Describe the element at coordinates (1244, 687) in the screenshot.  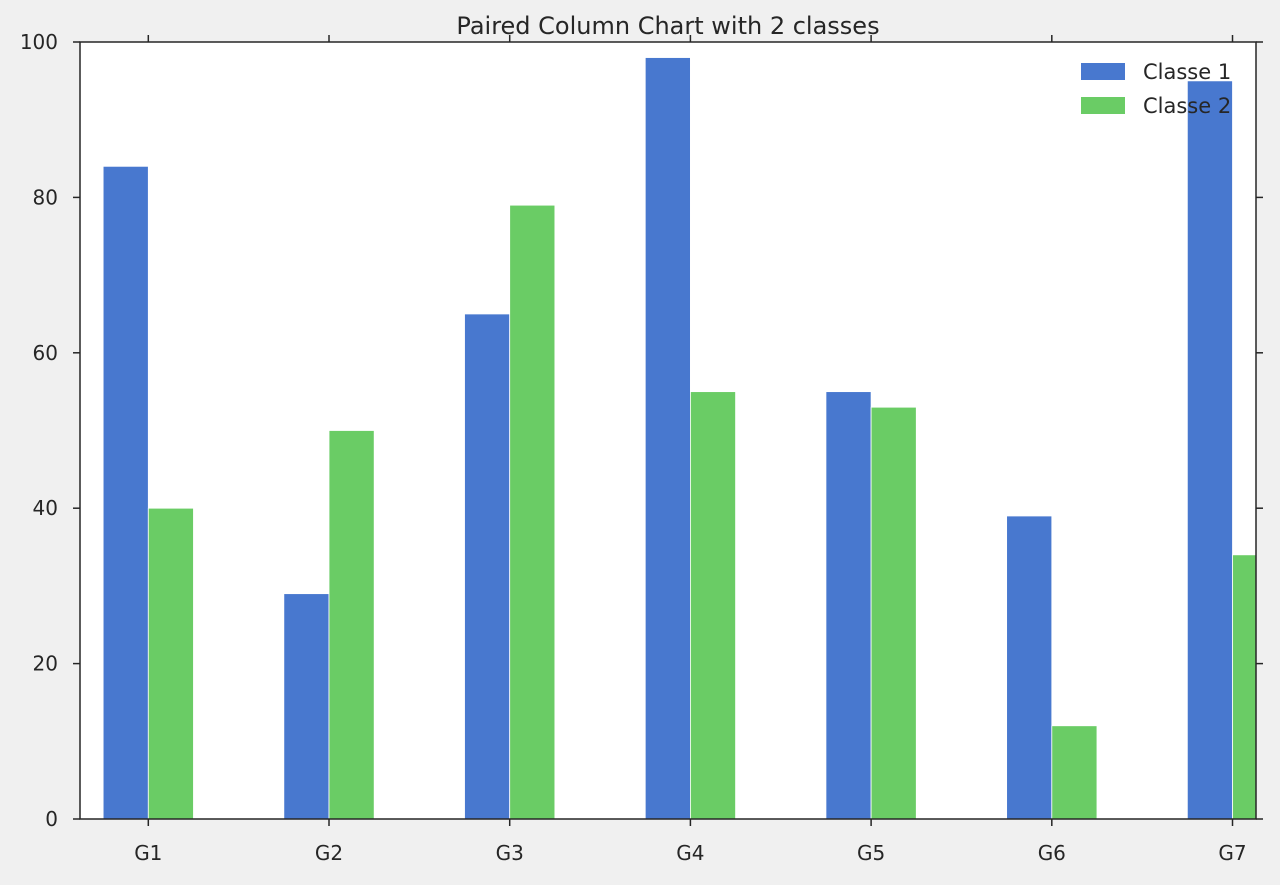
I see `bar-2-g7` at that location.